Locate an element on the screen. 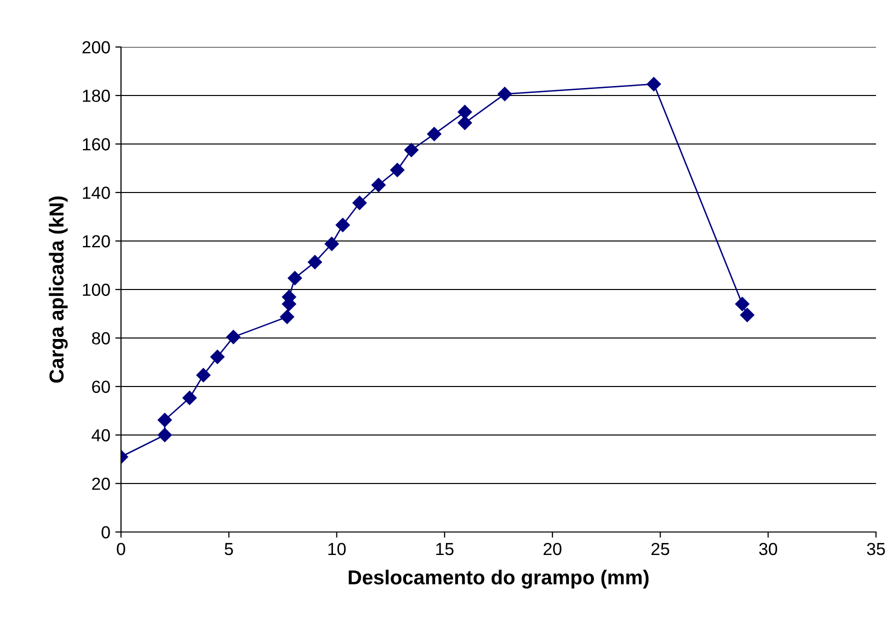 This screenshot has width=895, height=629. x-tick-label: 20 is located at coordinates (553, 549).